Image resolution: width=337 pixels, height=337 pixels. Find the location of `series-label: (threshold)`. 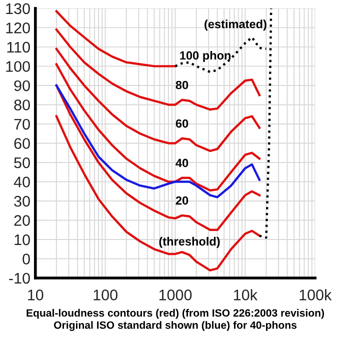

series-label: (threshold) is located at coordinates (189, 242).